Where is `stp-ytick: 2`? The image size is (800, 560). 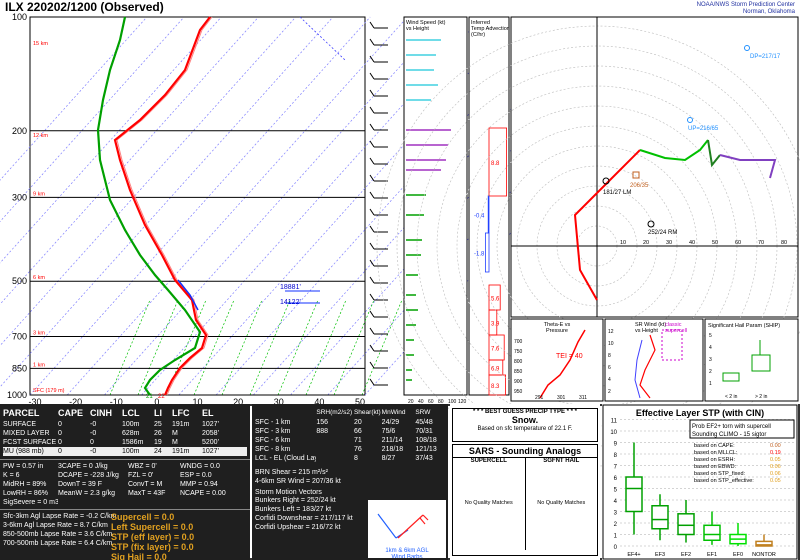
stp-ytick: 2 is located at coordinates (616, 525).